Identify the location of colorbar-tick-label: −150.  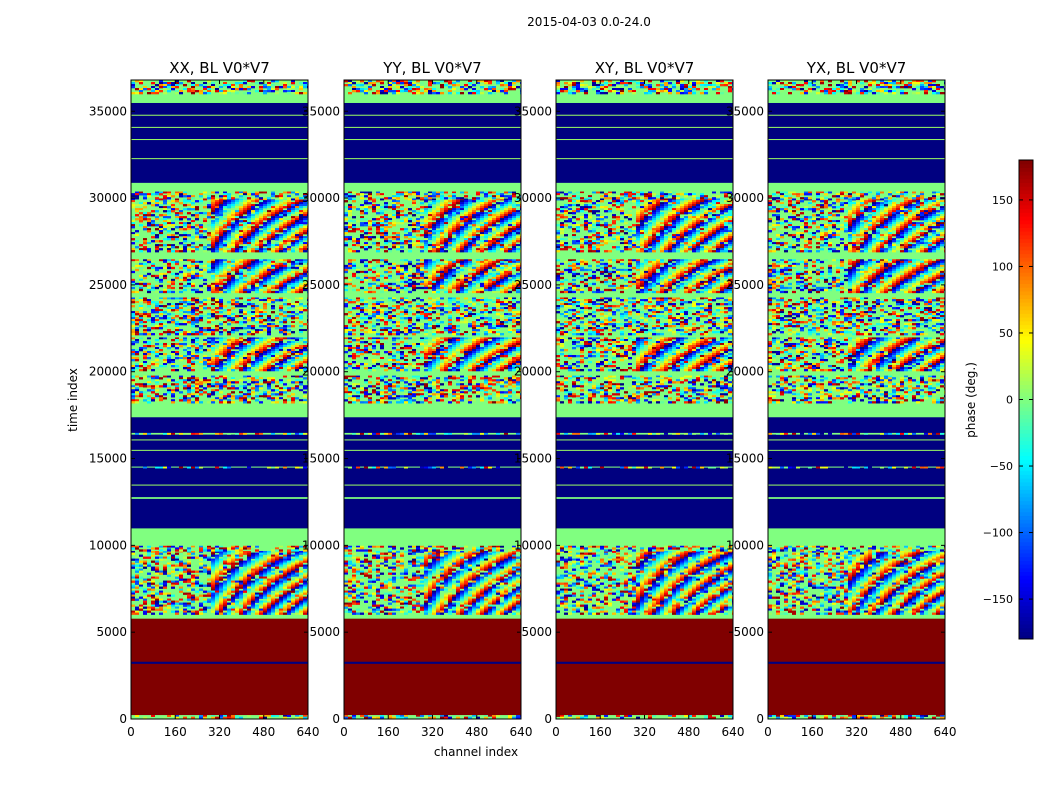
(998, 599).